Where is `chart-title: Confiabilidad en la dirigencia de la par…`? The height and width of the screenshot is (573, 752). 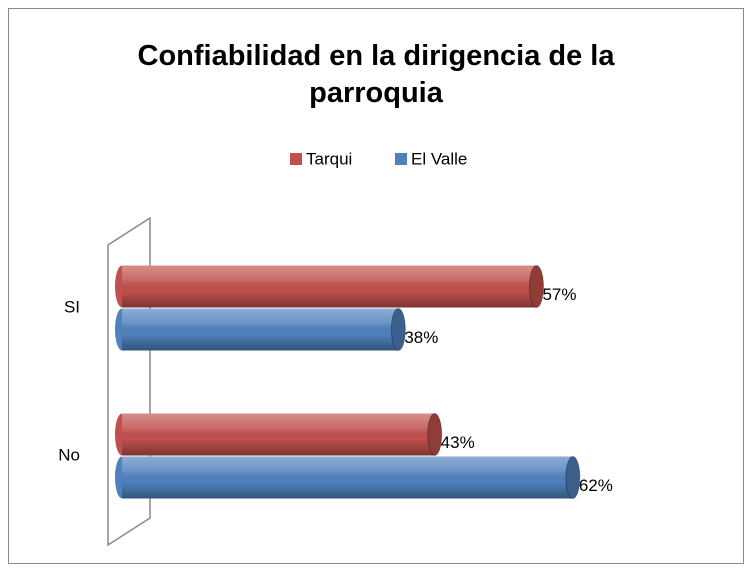 chart-title: Confiabilidad en la dirigencia de la par… is located at coordinates (376, 74).